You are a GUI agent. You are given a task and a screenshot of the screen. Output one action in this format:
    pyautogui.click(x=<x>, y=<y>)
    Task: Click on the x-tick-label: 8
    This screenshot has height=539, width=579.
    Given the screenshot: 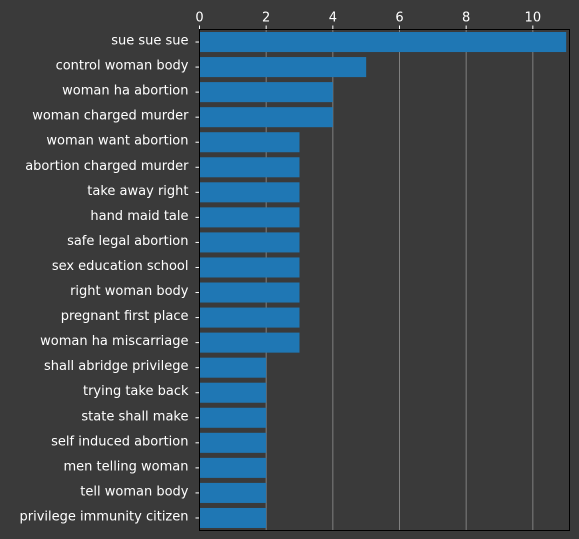 What is the action you would take?
    pyautogui.click(x=466, y=18)
    